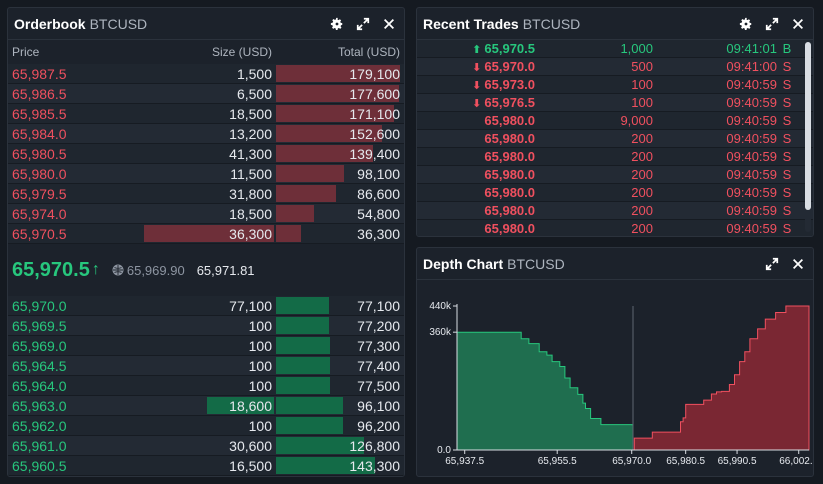 This screenshot has width=823, height=484. Describe the element at coordinates (206, 326) in the screenshot. I see `bid-row: 65,969.5 100 77,200` at that location.